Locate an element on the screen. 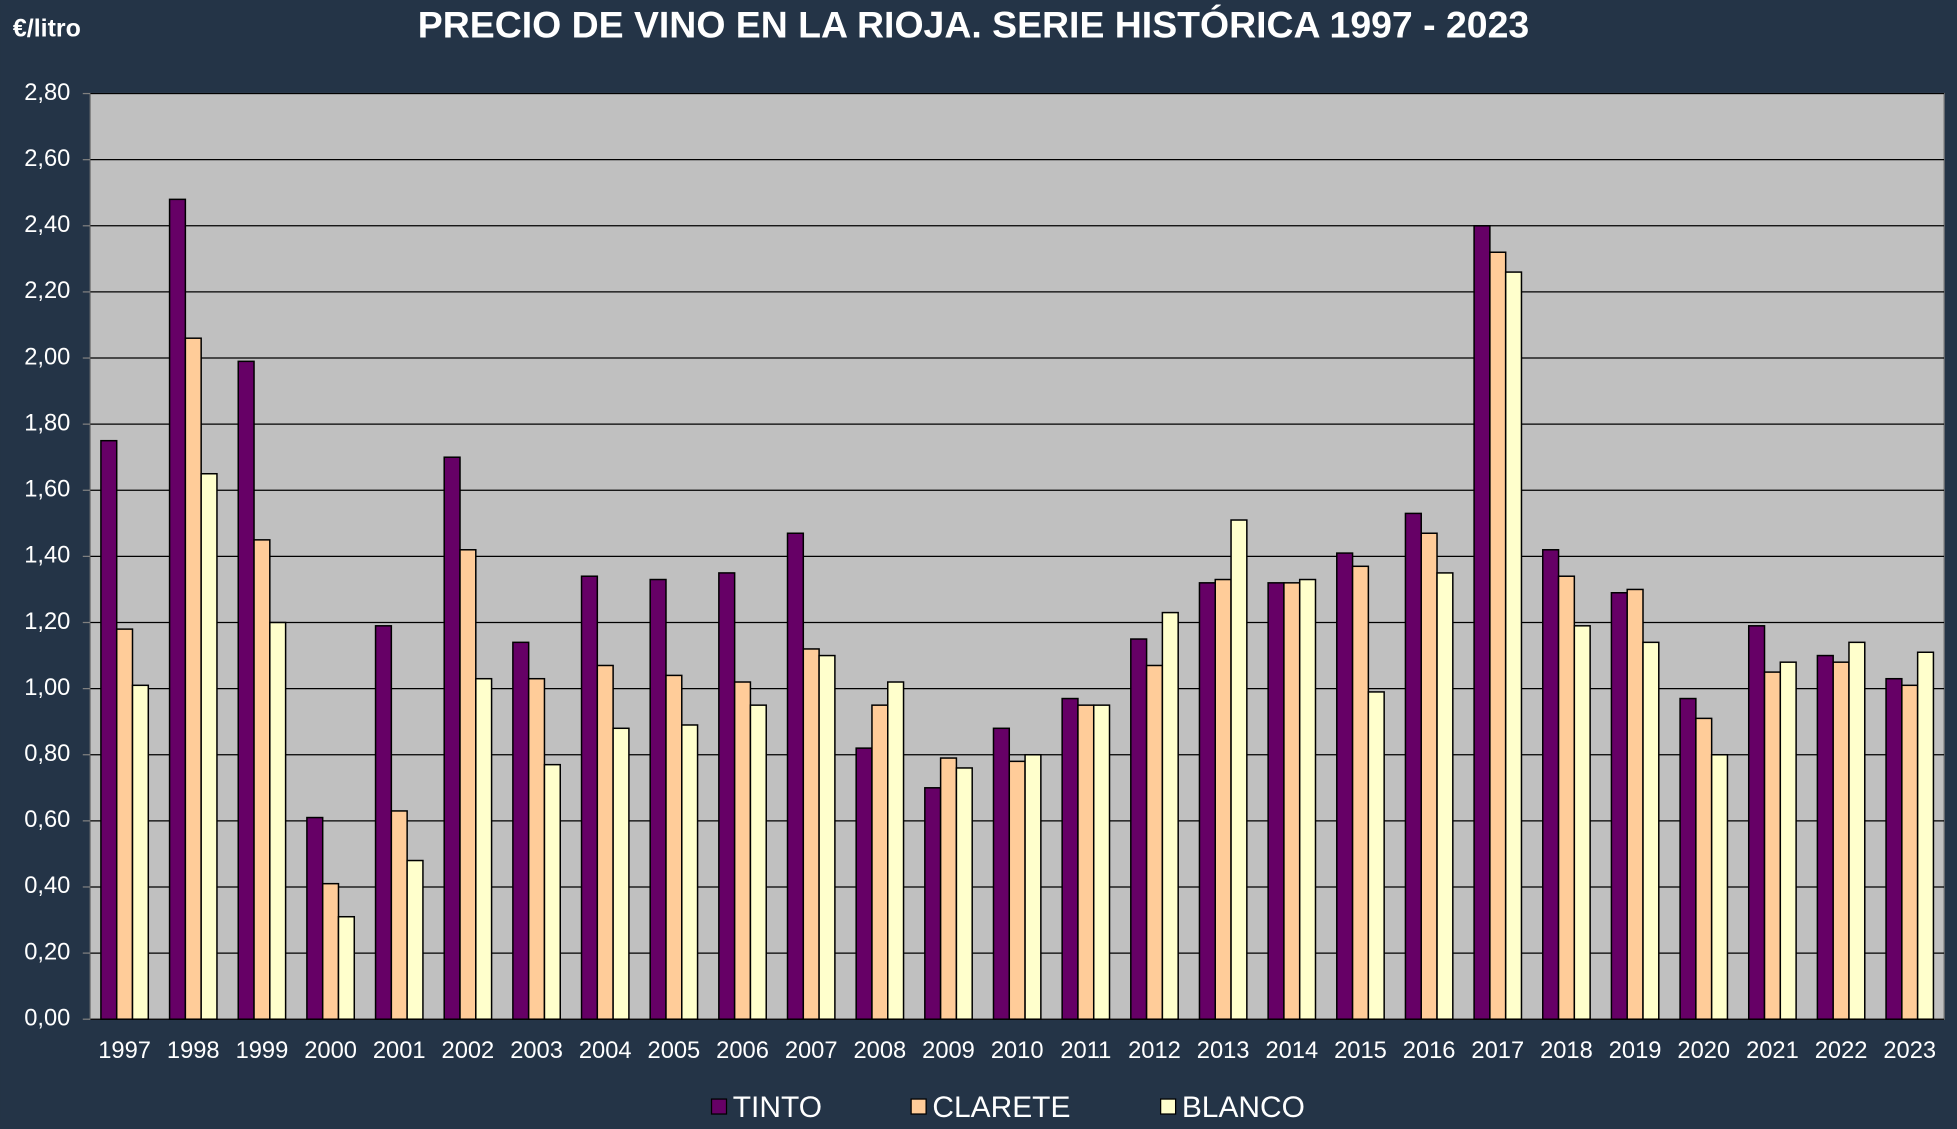  y-tick-label: 2,00 is located at coordinates (47, 357).